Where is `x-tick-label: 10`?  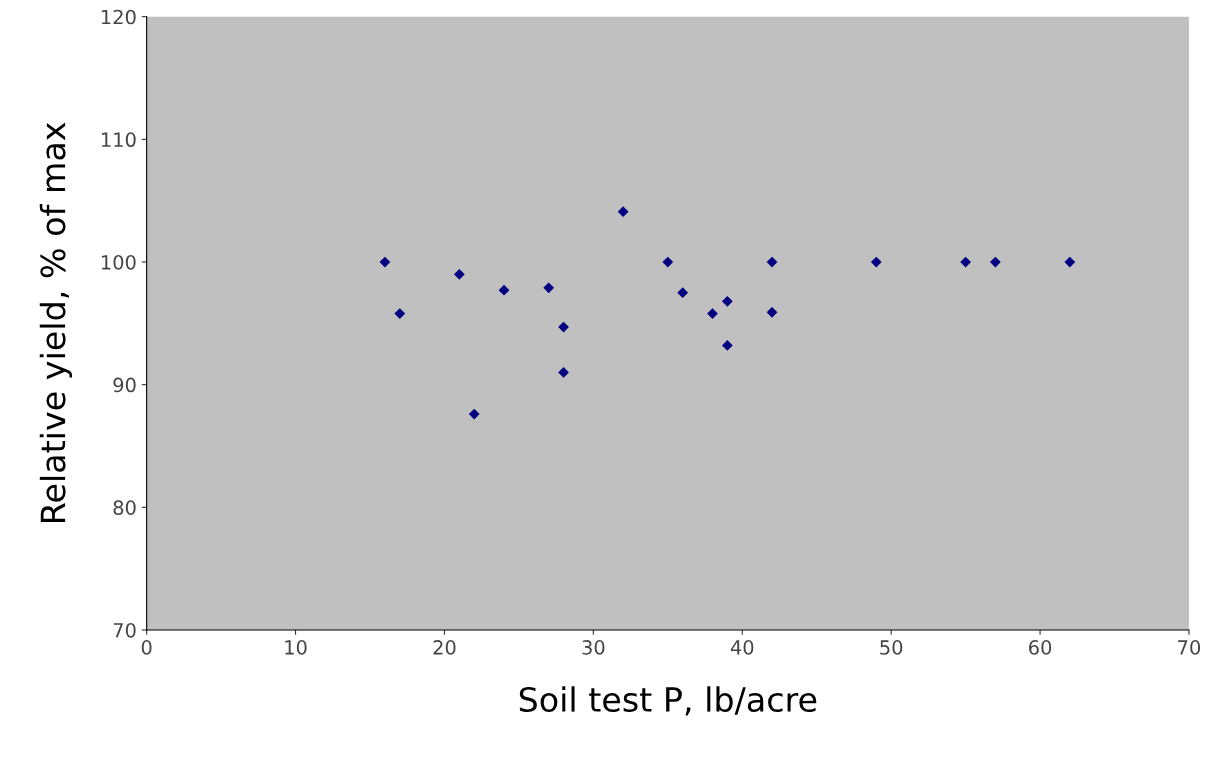 x-tick-label: 10 is located at coordinates (296, 647).